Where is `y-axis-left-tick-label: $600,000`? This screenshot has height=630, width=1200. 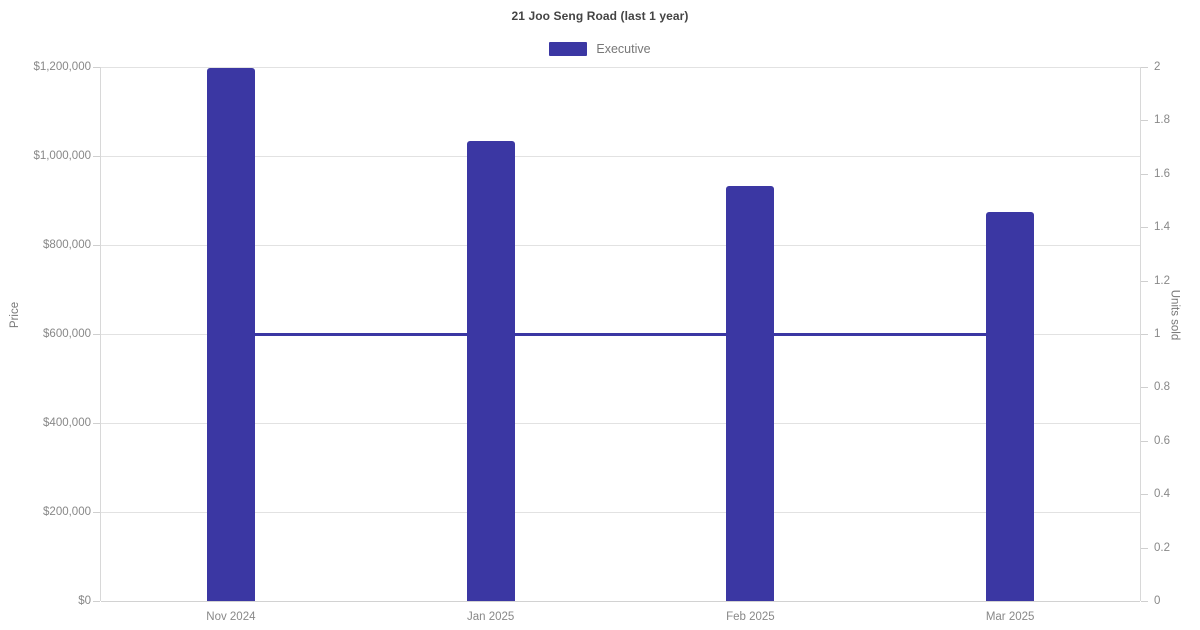
y-axis-left-tick-label: $600,000 is located at coordinates (67, 334).